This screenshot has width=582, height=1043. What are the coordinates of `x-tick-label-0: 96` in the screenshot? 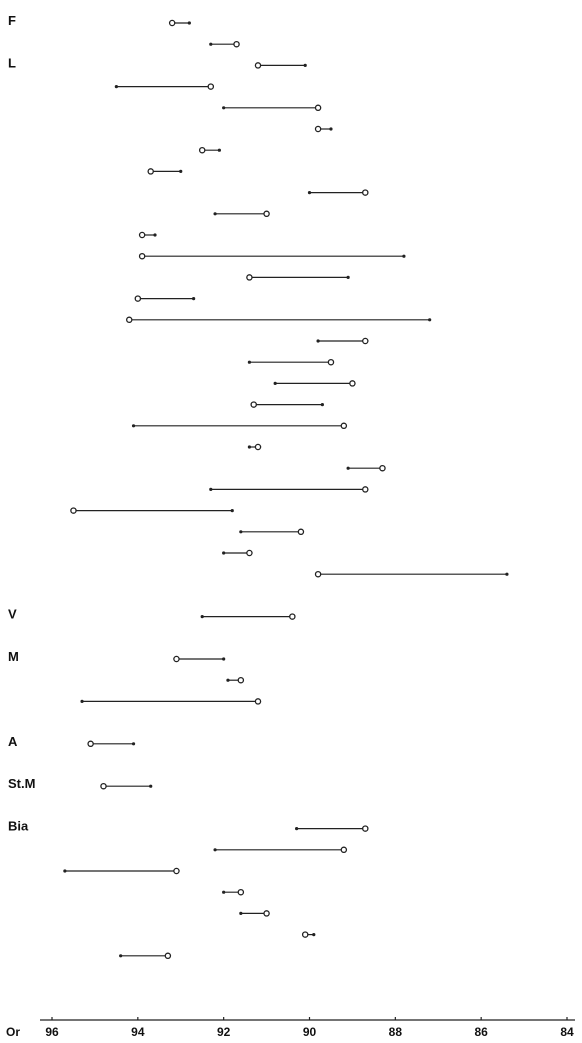 It's located at (52, 1032).